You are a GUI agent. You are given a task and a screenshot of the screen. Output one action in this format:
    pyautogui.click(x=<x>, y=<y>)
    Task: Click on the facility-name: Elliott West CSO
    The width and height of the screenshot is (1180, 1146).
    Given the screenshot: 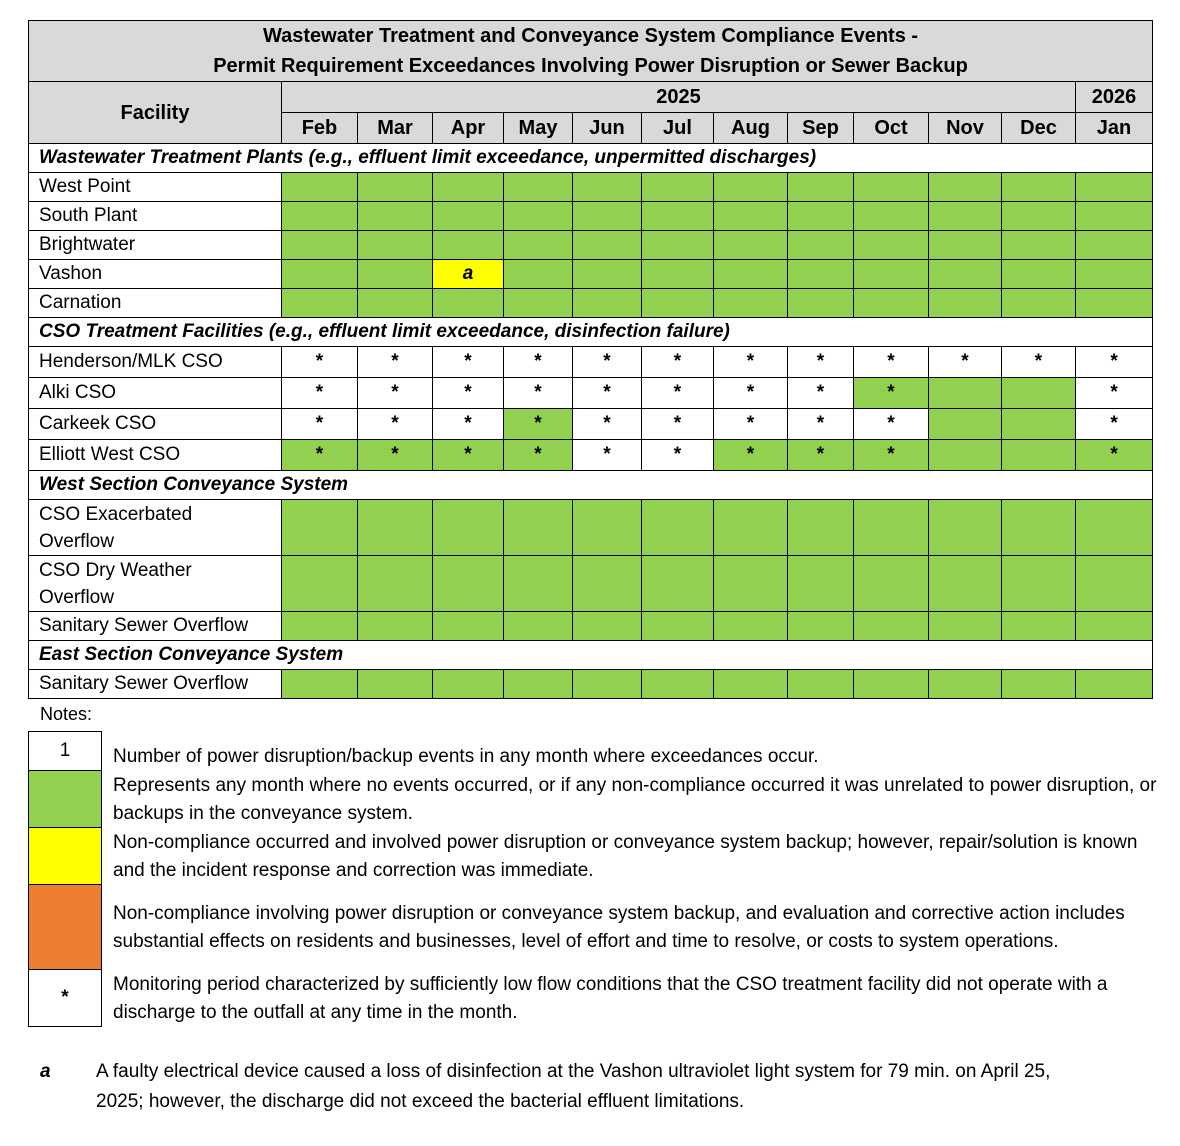 What is the action you would take?
    pyautogui.click(x=155, y=455)
    